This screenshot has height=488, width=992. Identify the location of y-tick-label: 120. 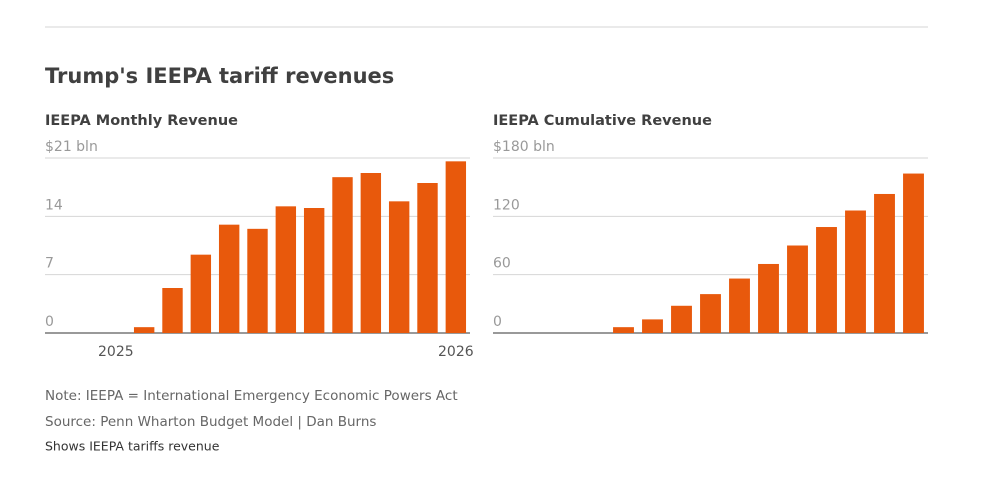
(506, 205).